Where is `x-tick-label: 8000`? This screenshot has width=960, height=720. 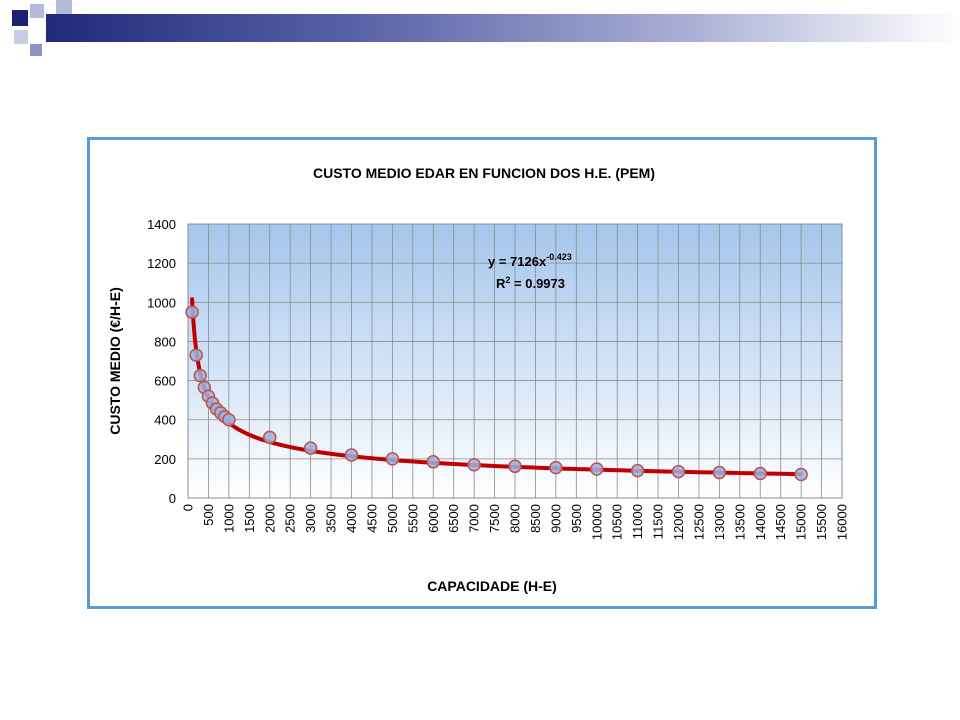 x-tick-label: 8000 is located at coordinates (515, 518).